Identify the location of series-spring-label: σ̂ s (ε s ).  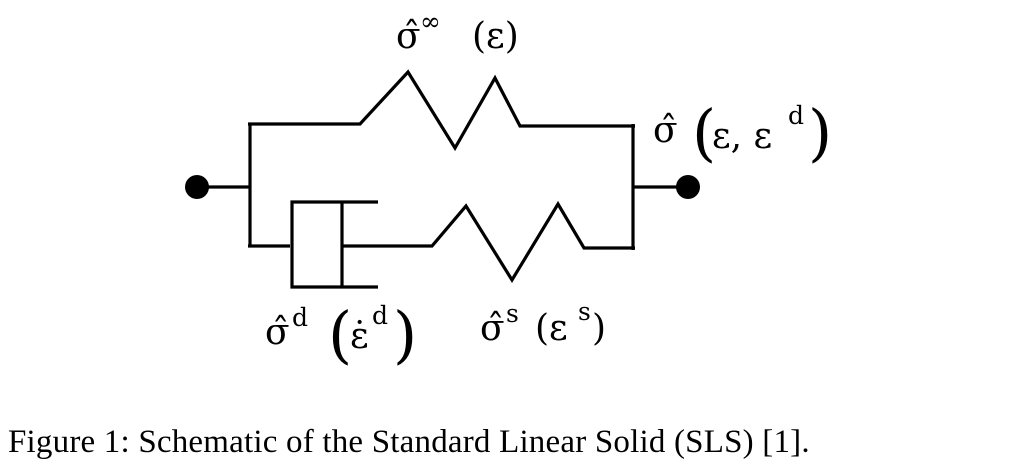
(543, 323).